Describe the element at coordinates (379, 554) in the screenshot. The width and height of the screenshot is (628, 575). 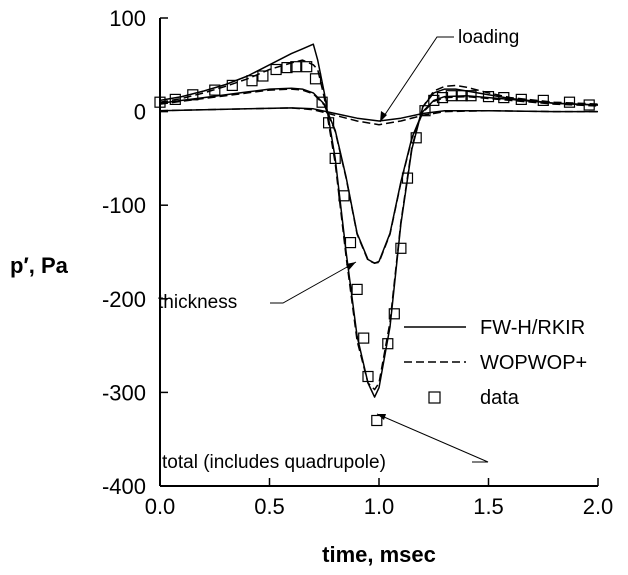
I see `x-axis-title: time, msec` at that location.